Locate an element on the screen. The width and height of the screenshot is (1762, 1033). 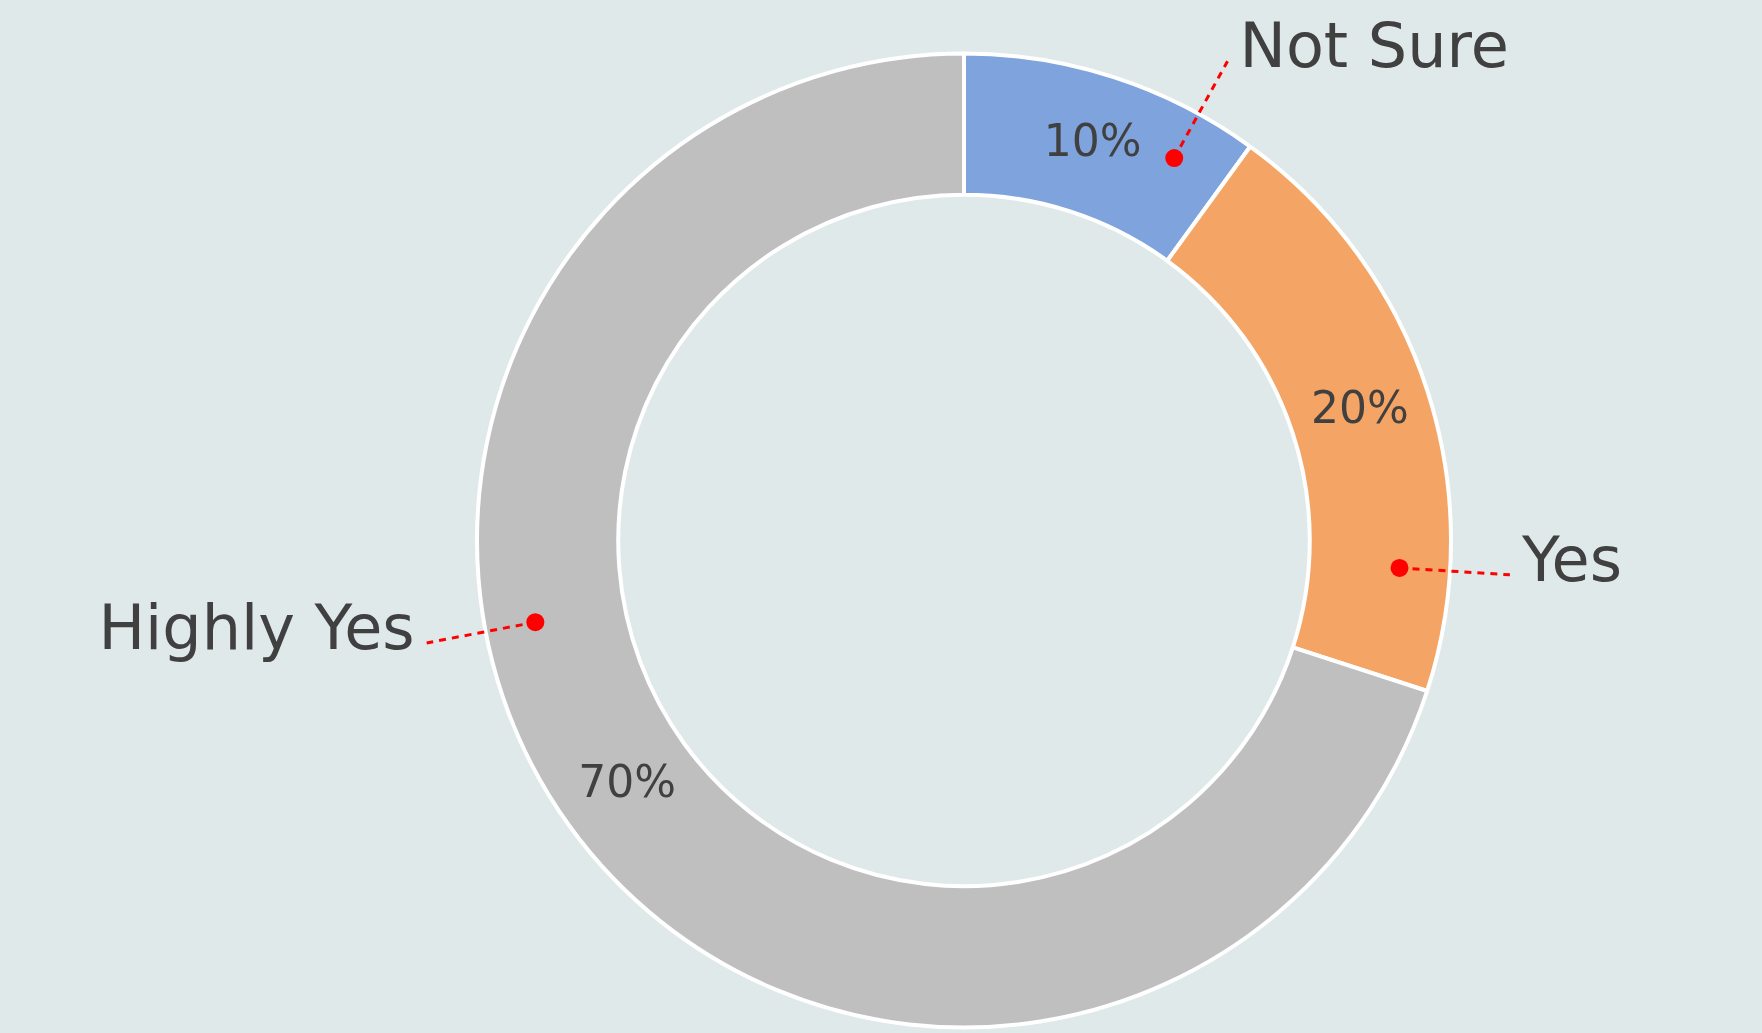
data-label: 70% is located at coordinates (627, 781).